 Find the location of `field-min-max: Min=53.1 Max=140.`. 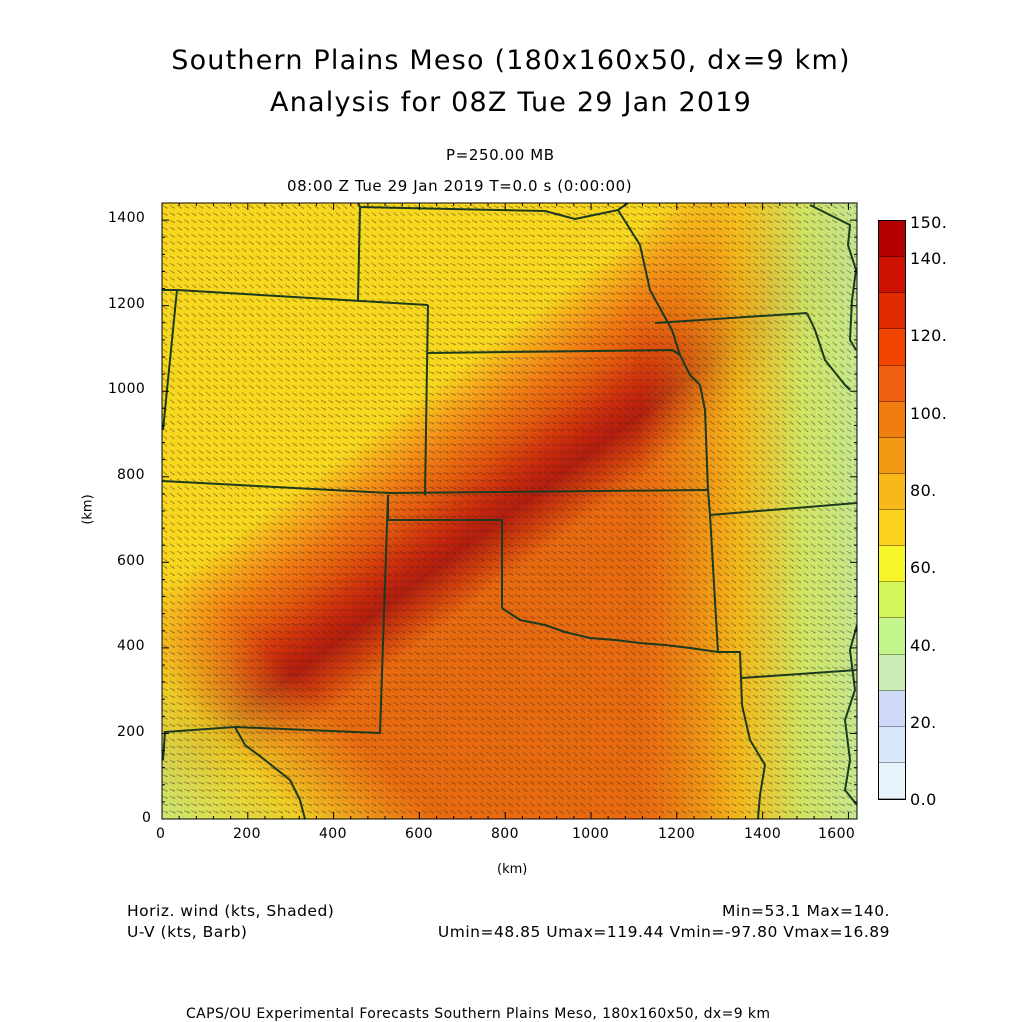

field-min-max: Min=53.1 Max=140. is located at coordinates (806, 911).